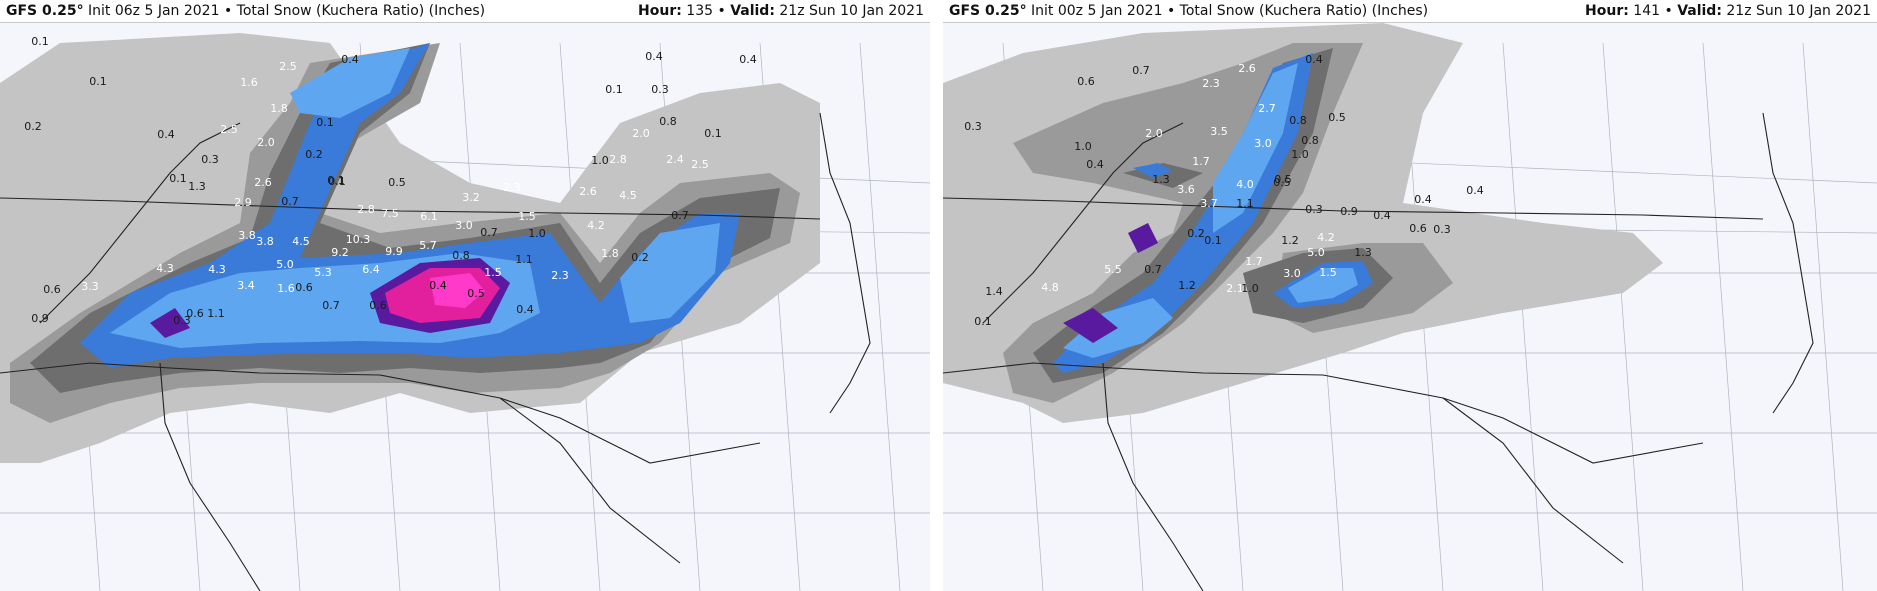  Describe the element at coordinates (390, 213) in the screenshot. I see `snow-amount-label: 7.5` at that location.